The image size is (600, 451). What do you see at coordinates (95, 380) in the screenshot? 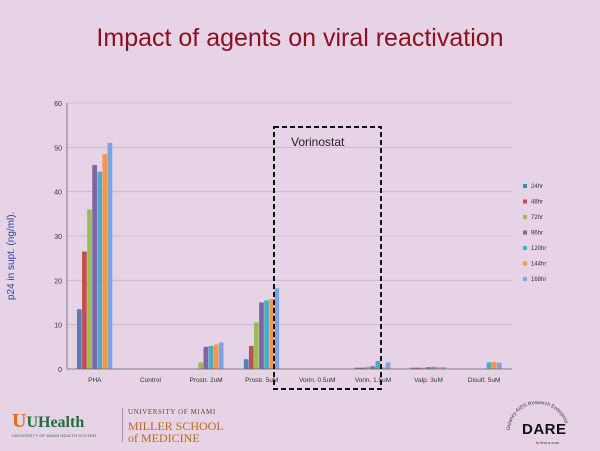
I see `x-tick-label: PHA` at bounding box center [95, 380].